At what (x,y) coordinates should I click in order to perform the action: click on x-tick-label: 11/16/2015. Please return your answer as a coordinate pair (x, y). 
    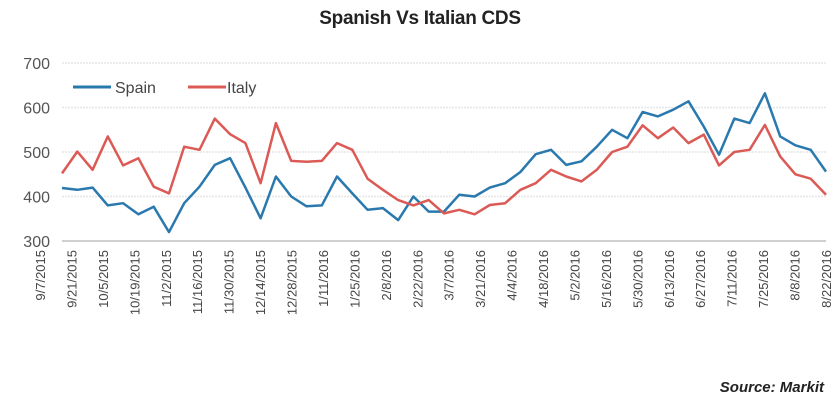
    Looking at the image, I should click on (197, 282).